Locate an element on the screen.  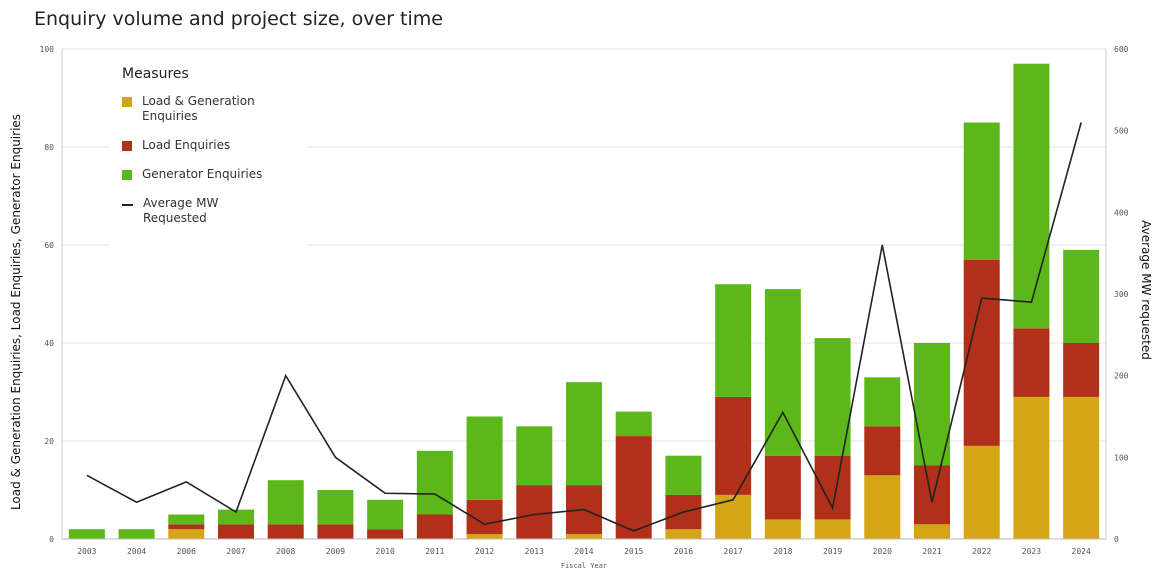
legend-item-generator: Generator Enquiries is located at coordinates (214, 174).